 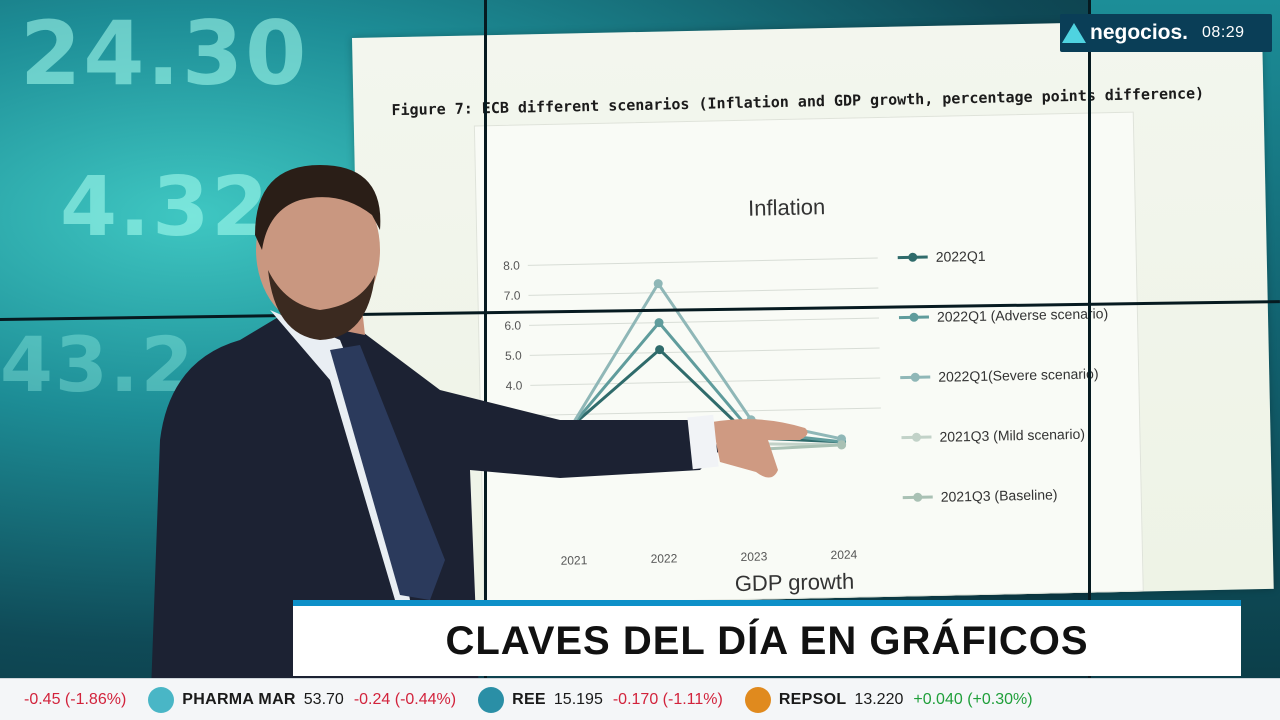 What do you see at coordinates (1023, 315) in the screenshot?
I see `legend-label: 2022Q1 (Adverse scenario)` at bounding box center [1023, 315].